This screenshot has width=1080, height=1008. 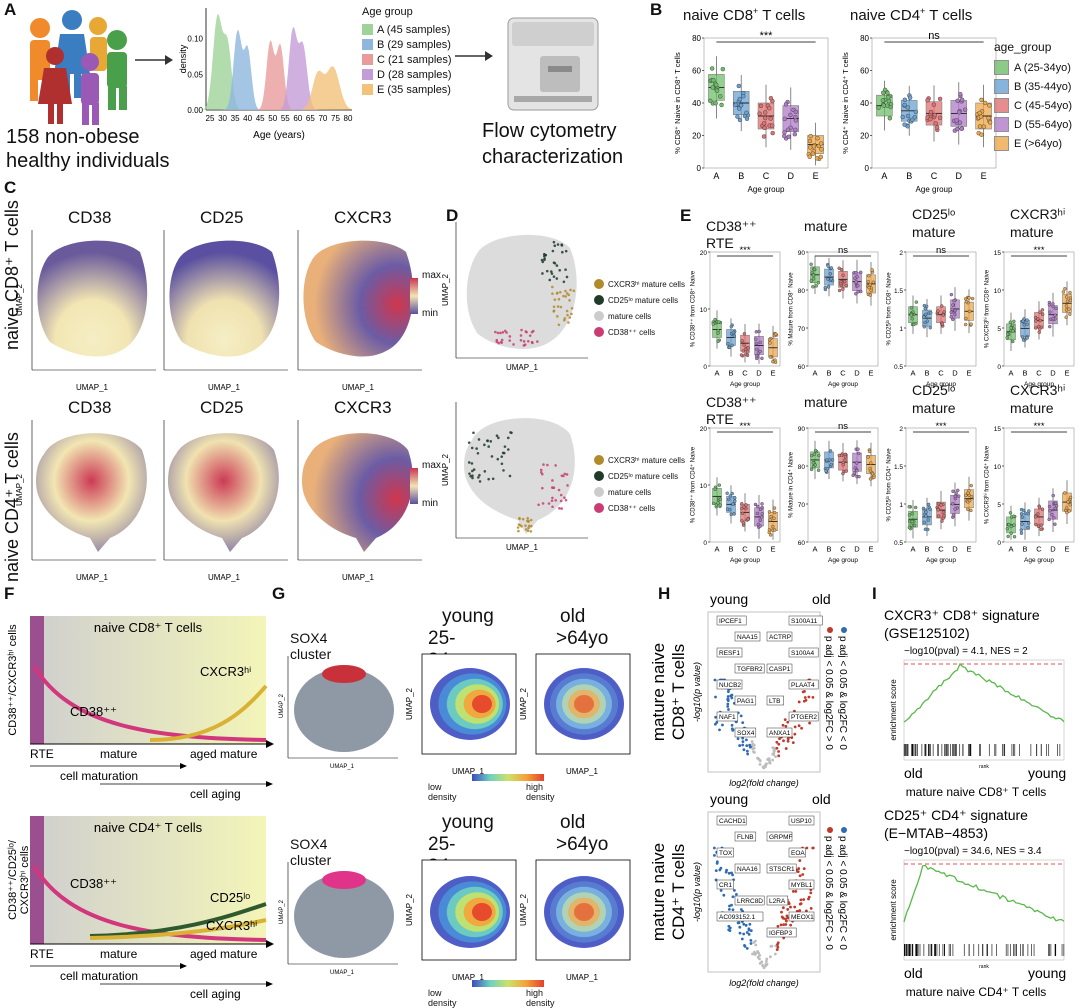 I want to click on d-legend-item: mature cells, so click(x=639, y=492).